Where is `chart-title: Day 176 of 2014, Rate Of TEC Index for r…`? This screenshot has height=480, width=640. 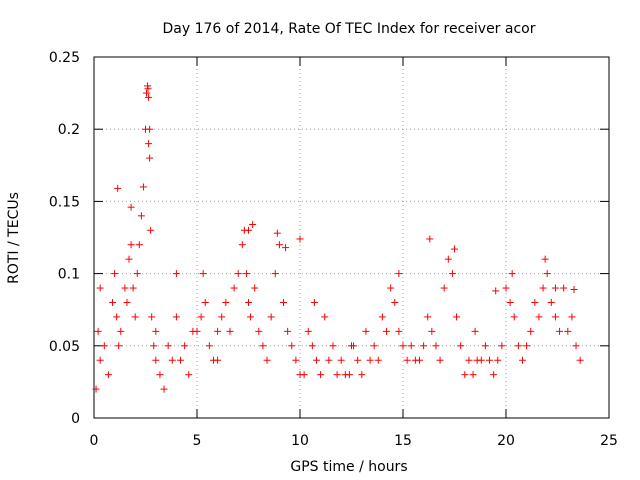 chart-title: Day 176 of 2014, Rate Of TEC Index for r… is located at coordinates (349, 29).